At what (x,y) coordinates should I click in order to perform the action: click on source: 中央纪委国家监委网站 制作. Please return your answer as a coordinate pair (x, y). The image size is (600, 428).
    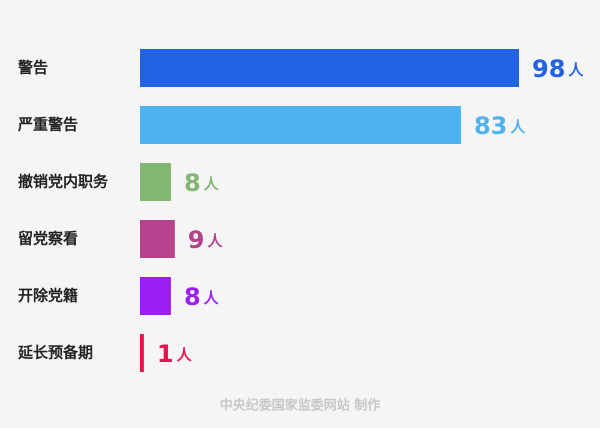
    Looking at the image, I should click on (300, 406).